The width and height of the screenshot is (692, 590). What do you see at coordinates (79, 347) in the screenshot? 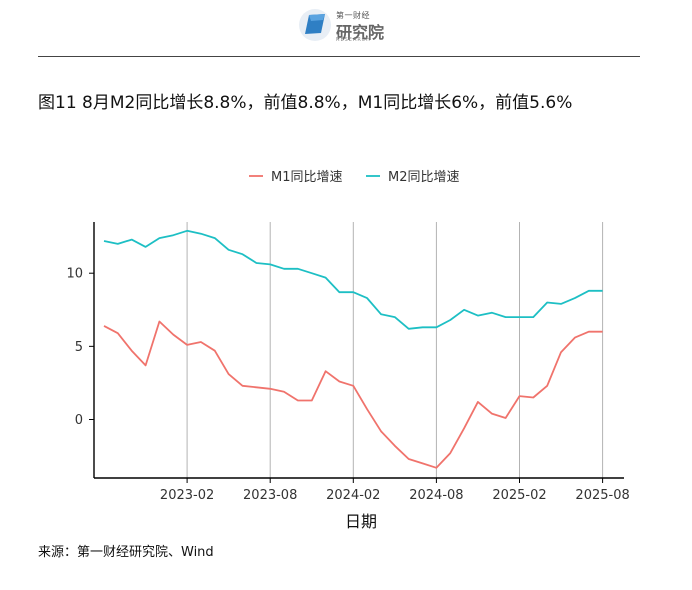
I see `y-tick-label-5: 5` at bounding box center [79, 347].